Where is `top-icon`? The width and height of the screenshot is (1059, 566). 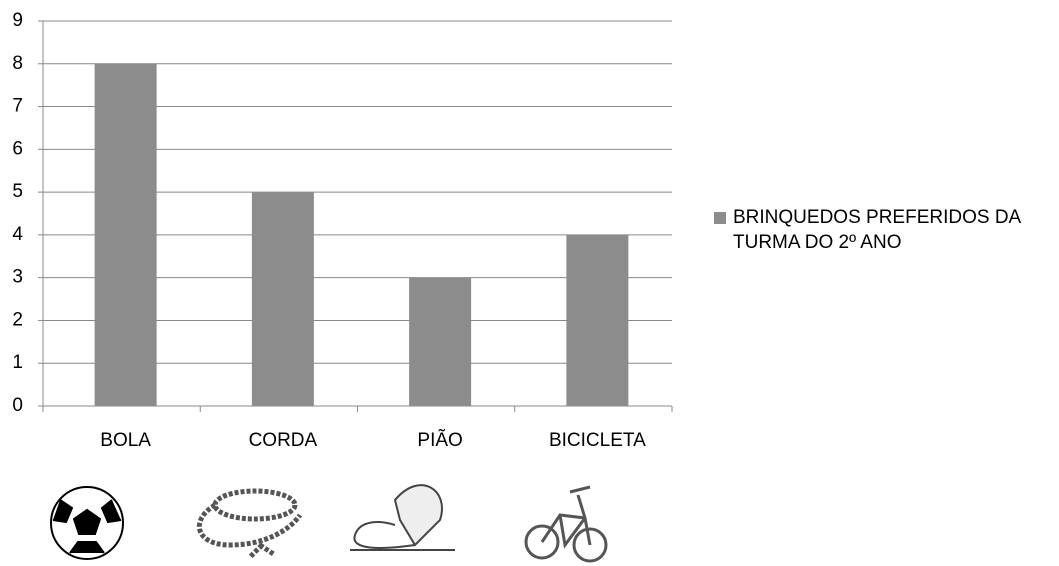
top-icon is located at coordinates (402, 517).